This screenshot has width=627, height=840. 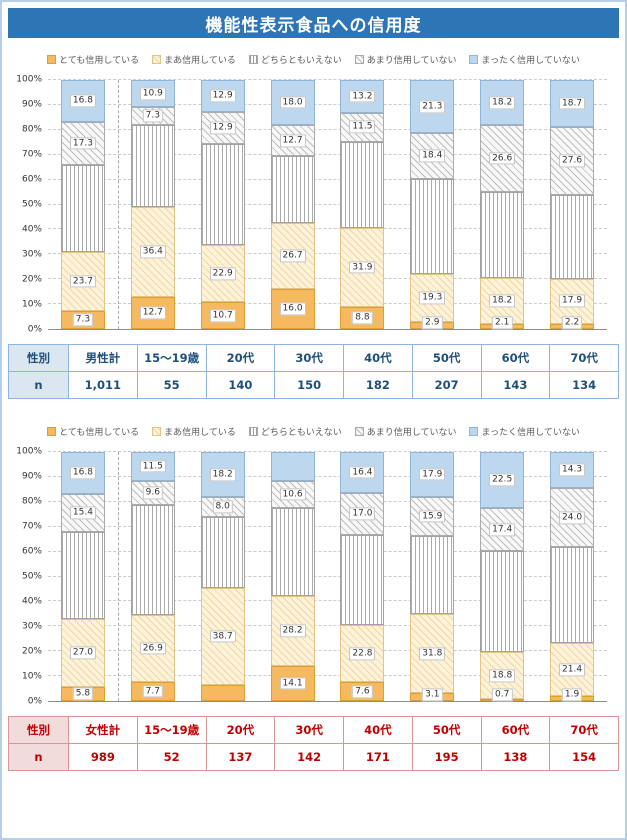 I want to click on bar-slot: 14.1 28.2 10.6, so click(x=293, y=576).